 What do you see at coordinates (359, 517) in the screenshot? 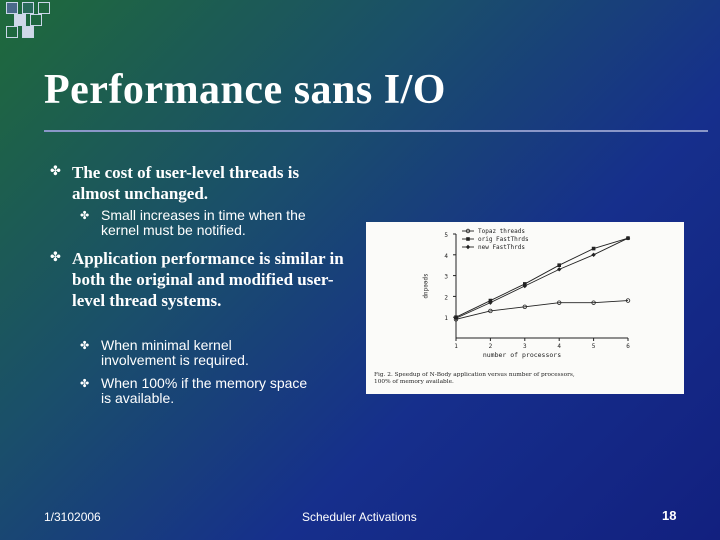
I see `footer-title: Scheduler Activations` at bounding box center [359, 517].